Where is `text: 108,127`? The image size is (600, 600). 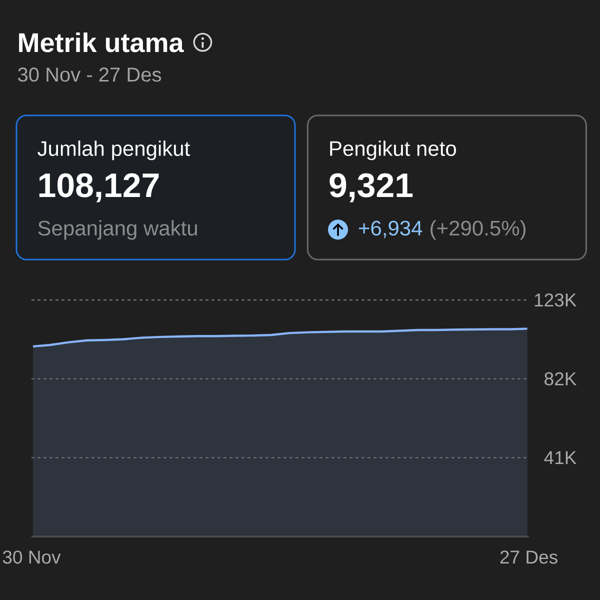
text: 108,127 is located at coordinates (99, 187).